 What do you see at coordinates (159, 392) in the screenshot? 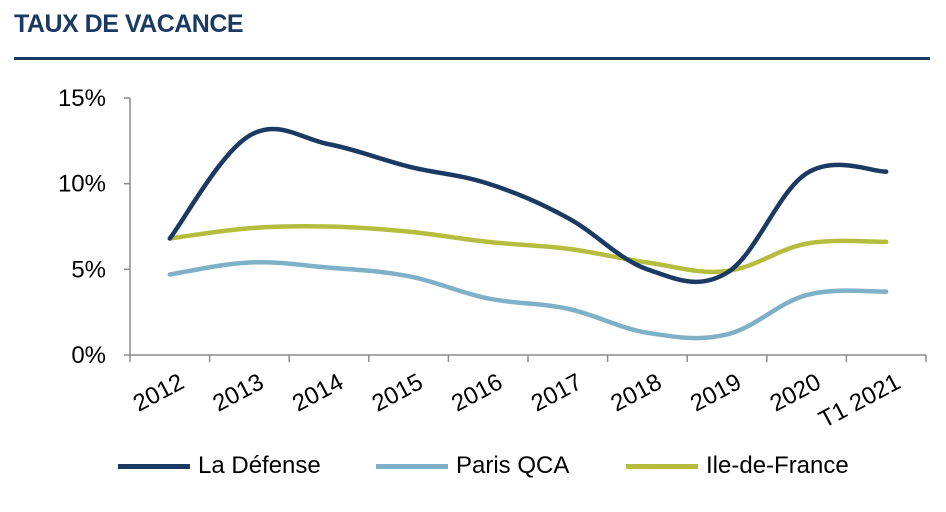
I see `x-tick-label: 2012` at bounding box center [159, 392].